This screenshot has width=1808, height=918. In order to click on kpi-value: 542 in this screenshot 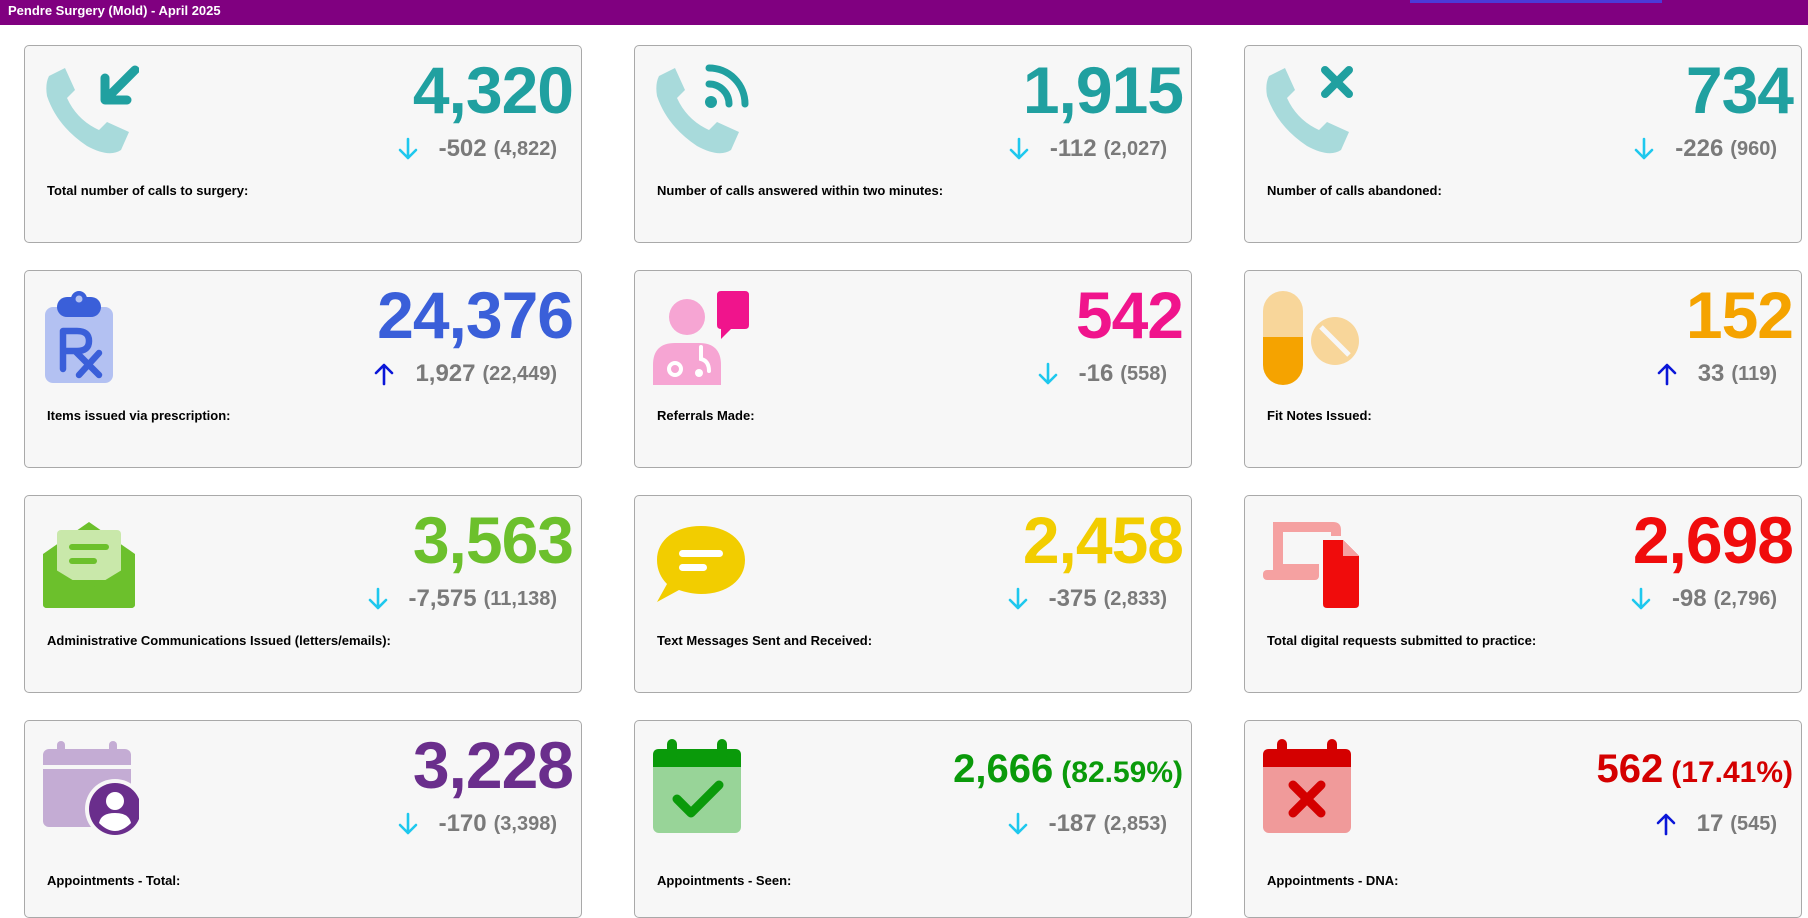, I will do `click(1129, 315)`.